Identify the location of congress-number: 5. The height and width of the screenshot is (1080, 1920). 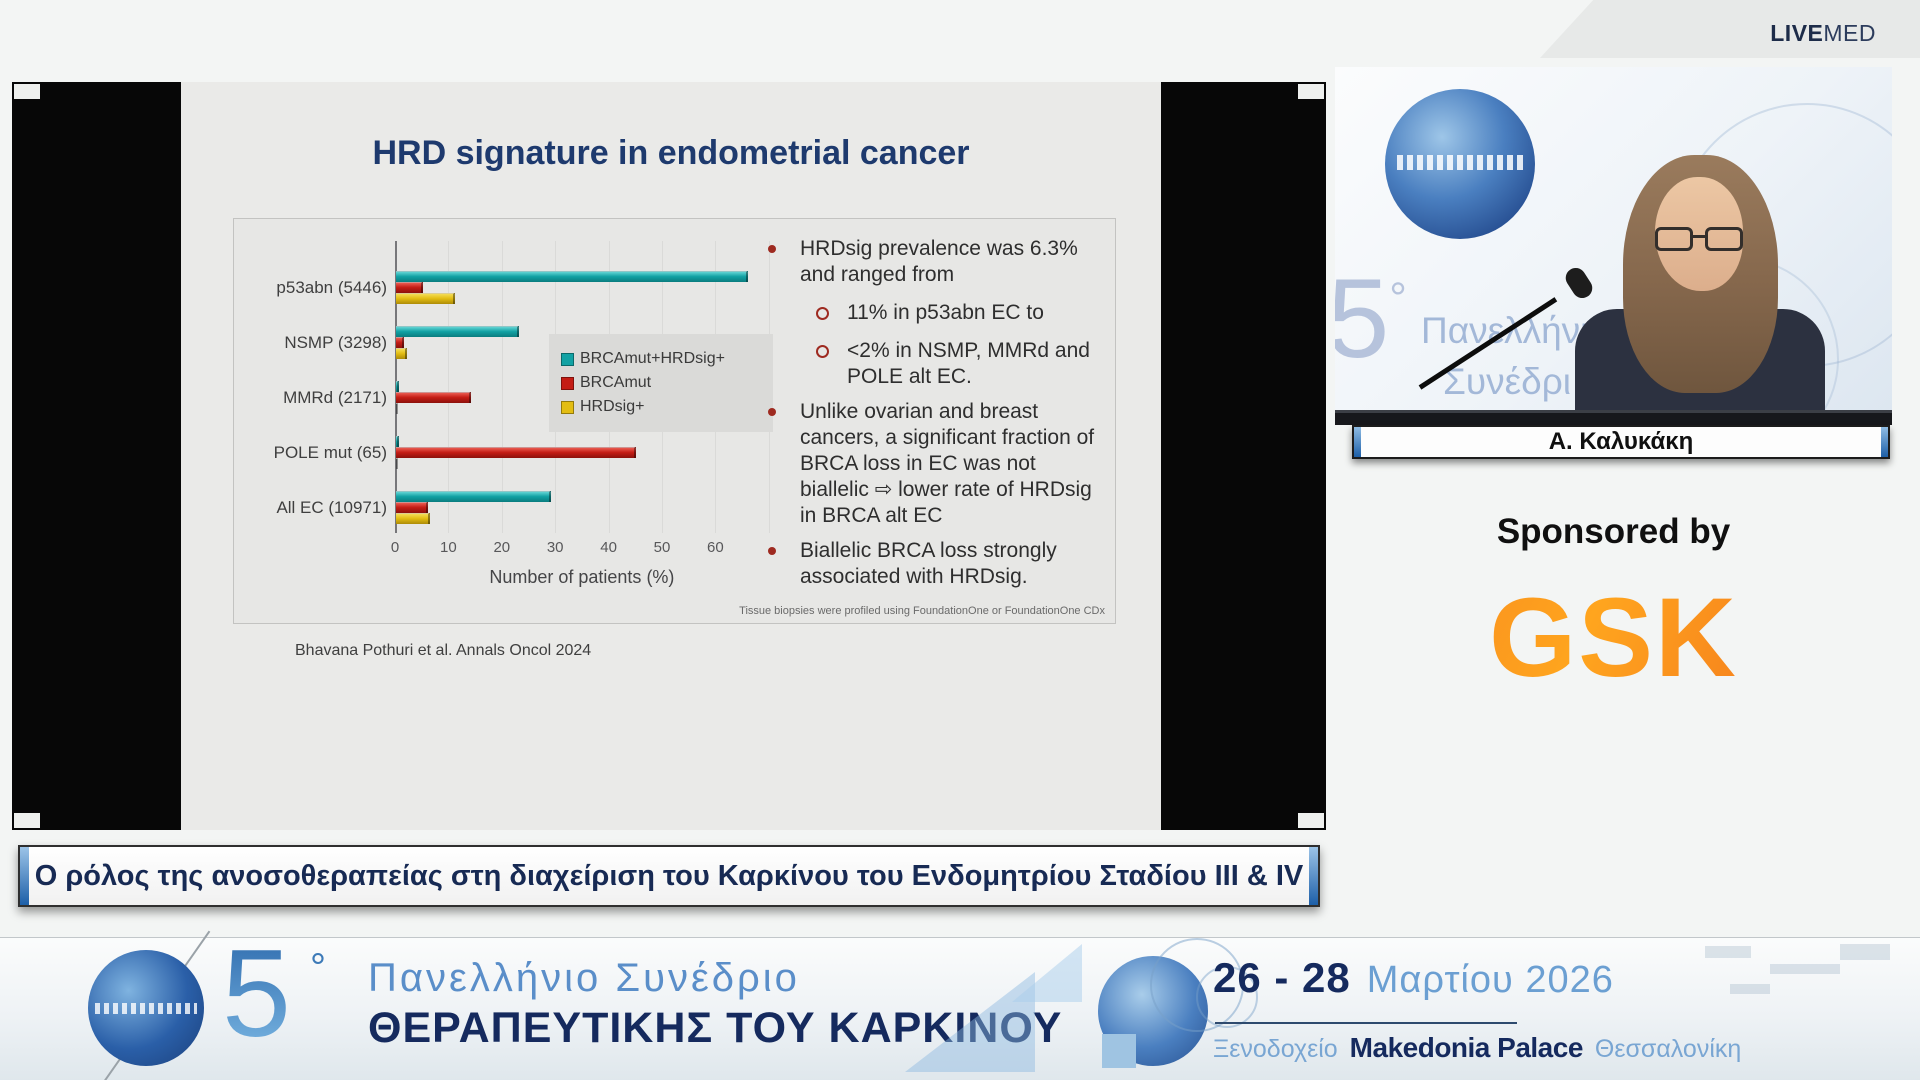
(256, 994).